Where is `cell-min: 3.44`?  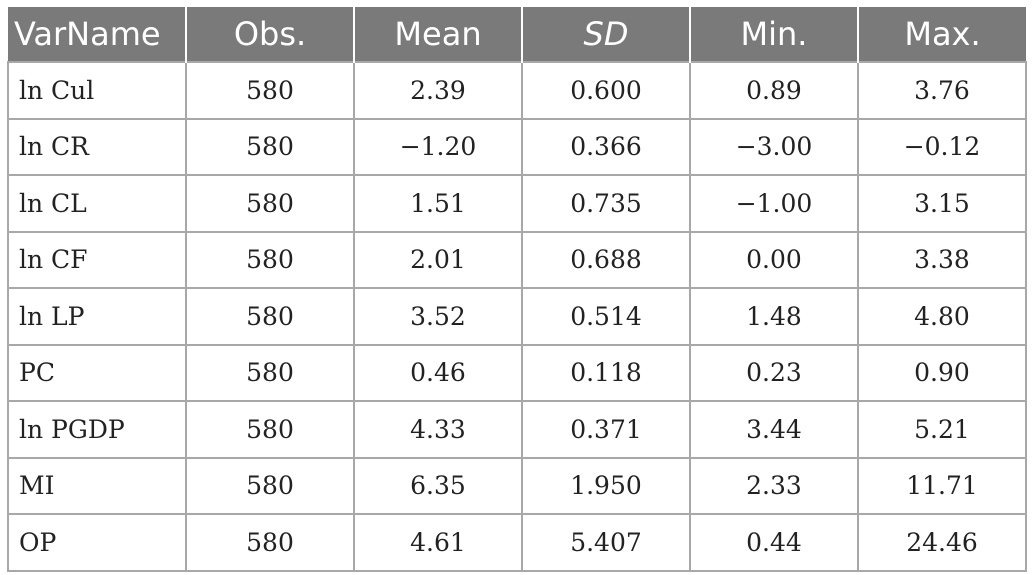 cell-min: 3.44 is located at coordinates (774, 429).